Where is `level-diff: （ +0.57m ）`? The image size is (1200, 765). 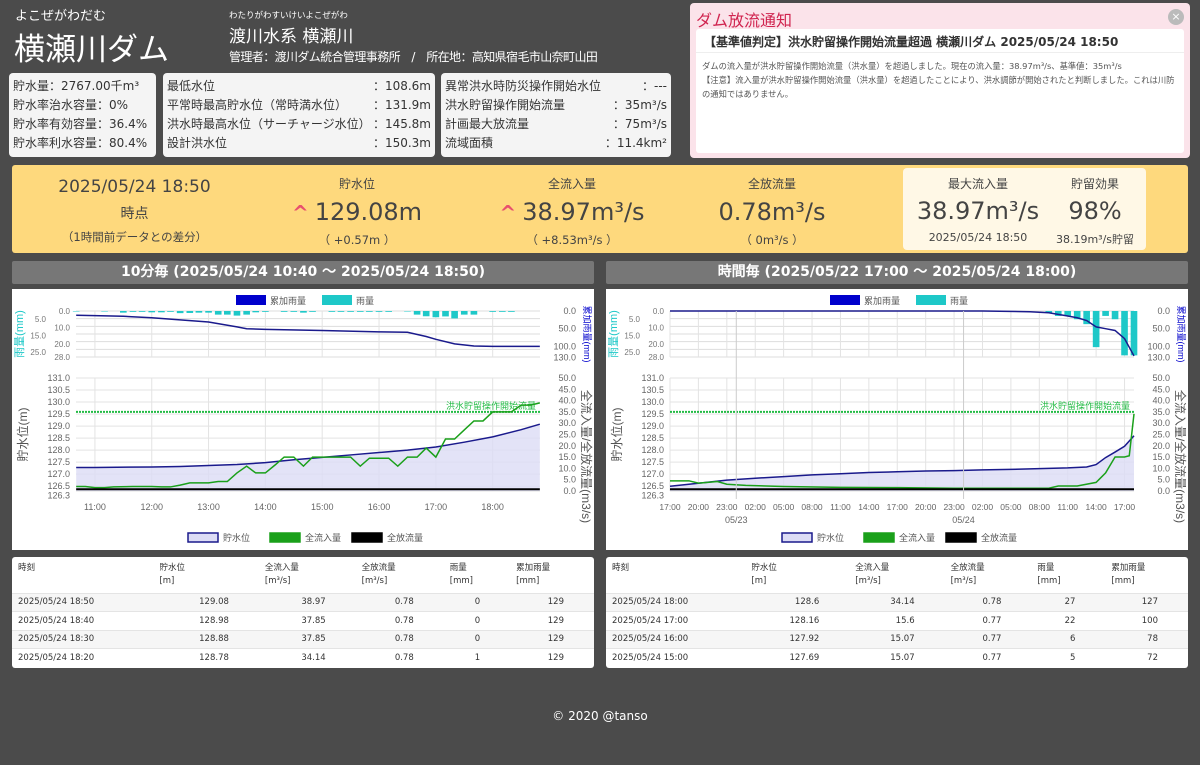
level-diff: （ +0.57m ） is located at coordinates (357, 240).